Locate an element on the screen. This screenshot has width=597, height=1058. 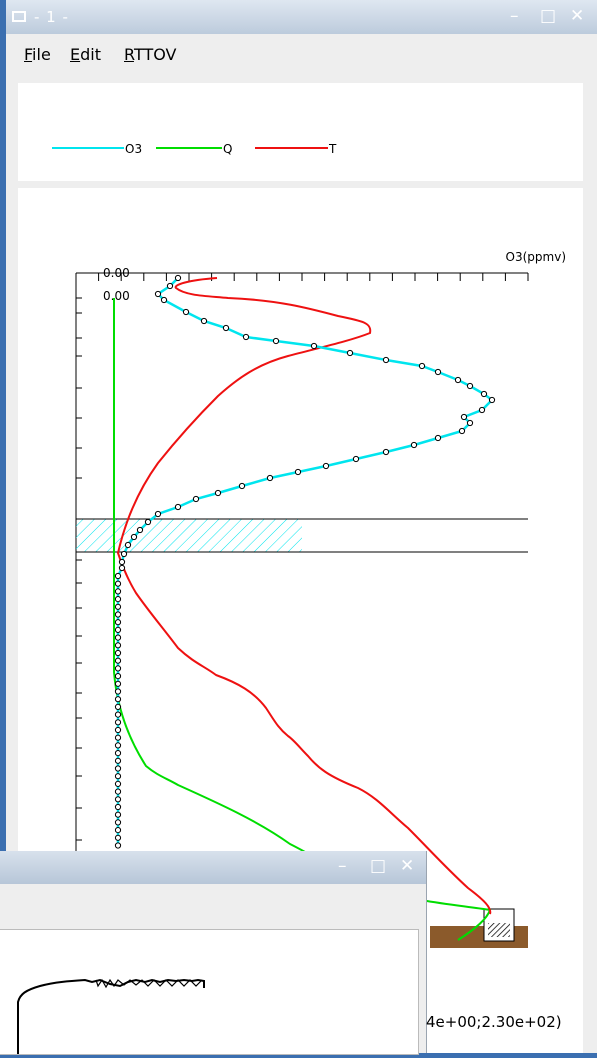
second-window: – □ ✕ is located at coordinates (213, 953).